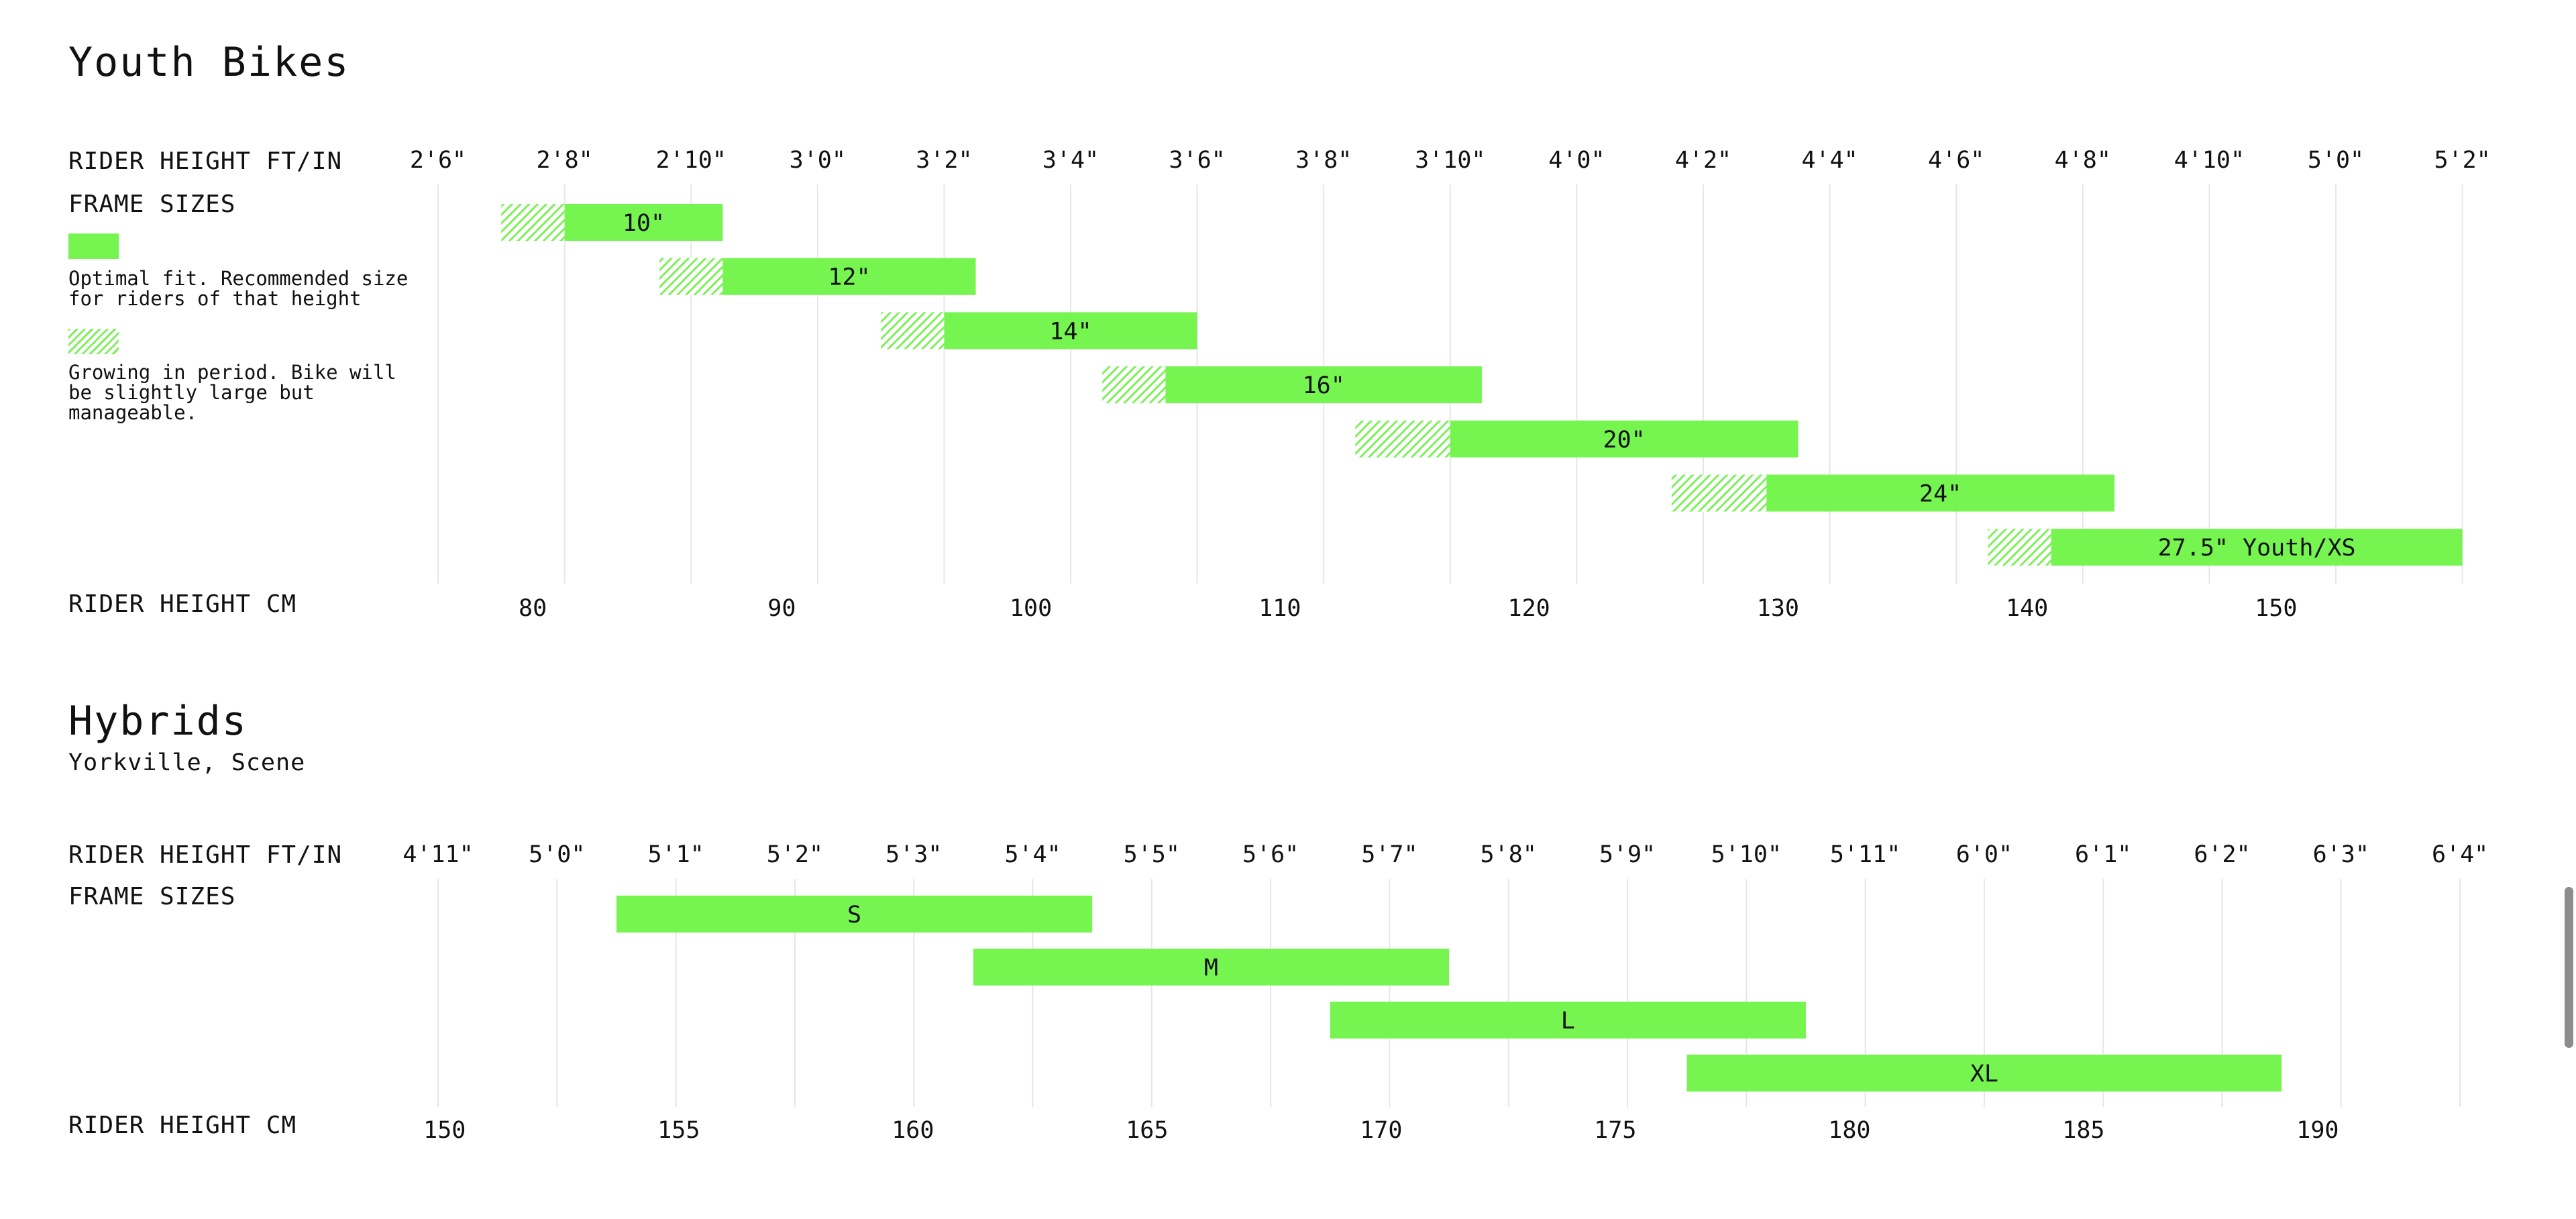 This screenshot has width=2576, height=1219. I want to click on cm-tick-label: 130, so click(1778, 608).